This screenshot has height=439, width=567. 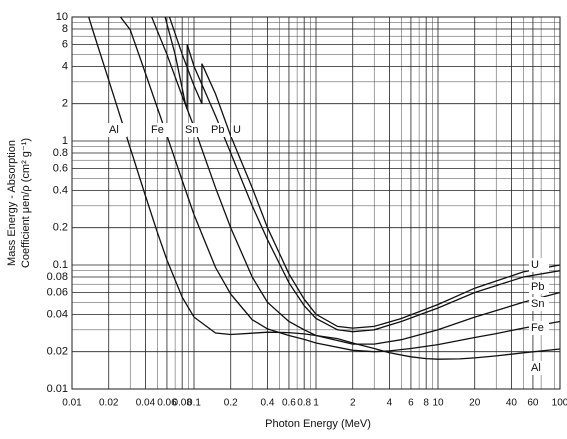 What do you see at coordinates (26, 203) in the screenshot?
I see `y-axis-label: Coefficient μen/ρ (cm² g⁻¹)` at bounding box center [26, 203].